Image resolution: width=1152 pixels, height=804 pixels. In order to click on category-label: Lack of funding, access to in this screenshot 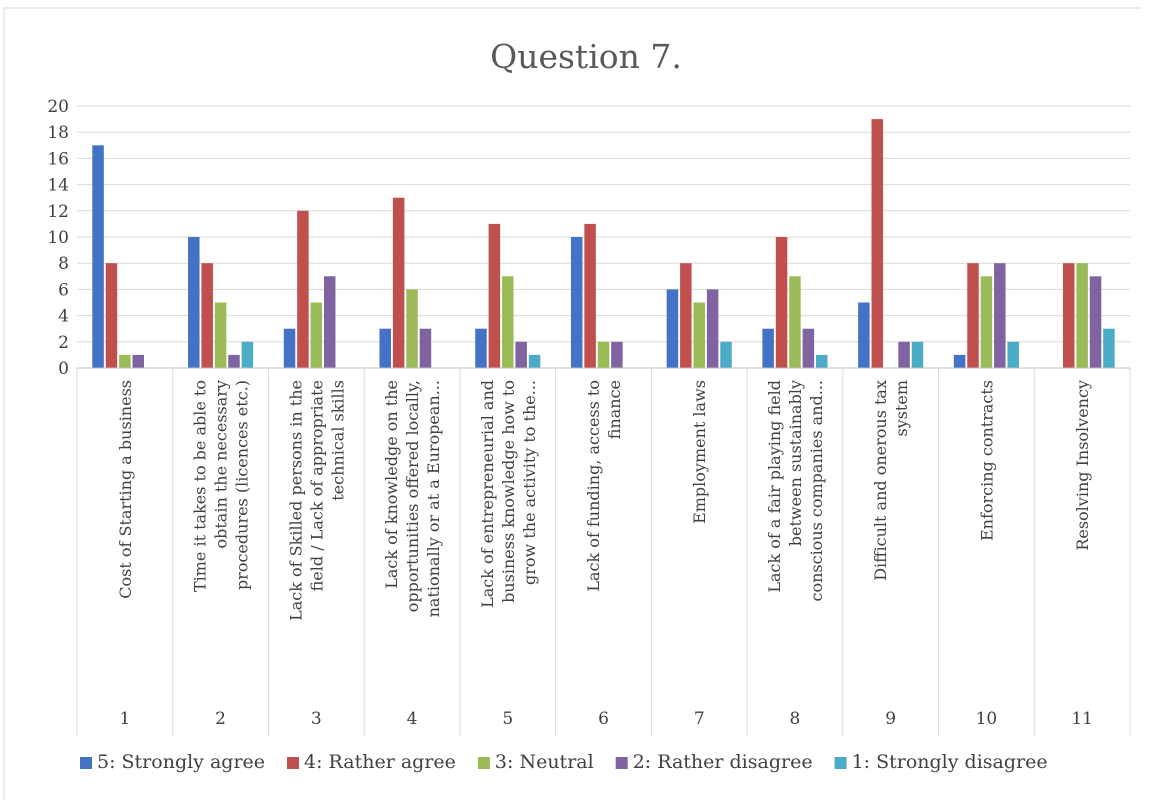, I will do `click(593, 486)`.